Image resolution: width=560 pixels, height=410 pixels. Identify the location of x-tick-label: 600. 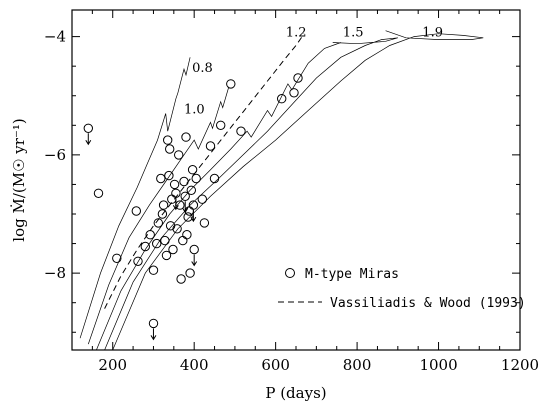
(275, 365).